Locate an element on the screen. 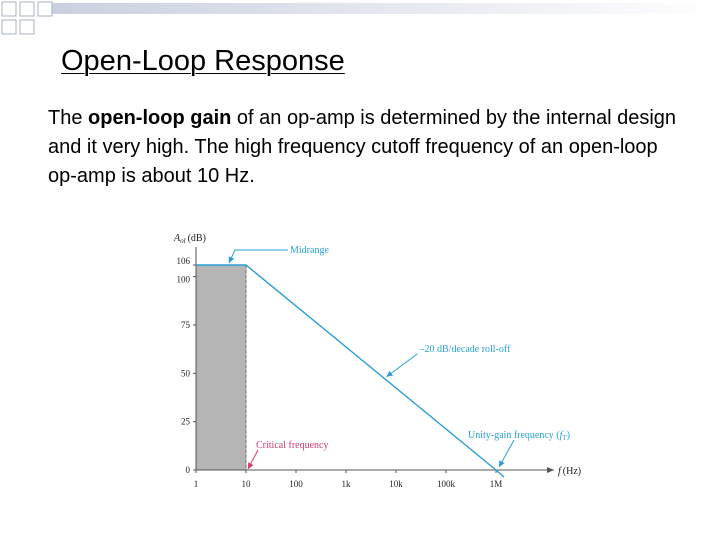  unity-gain-annotation: Unity-gain frequency (fT) is located at coordinates (519, 436).